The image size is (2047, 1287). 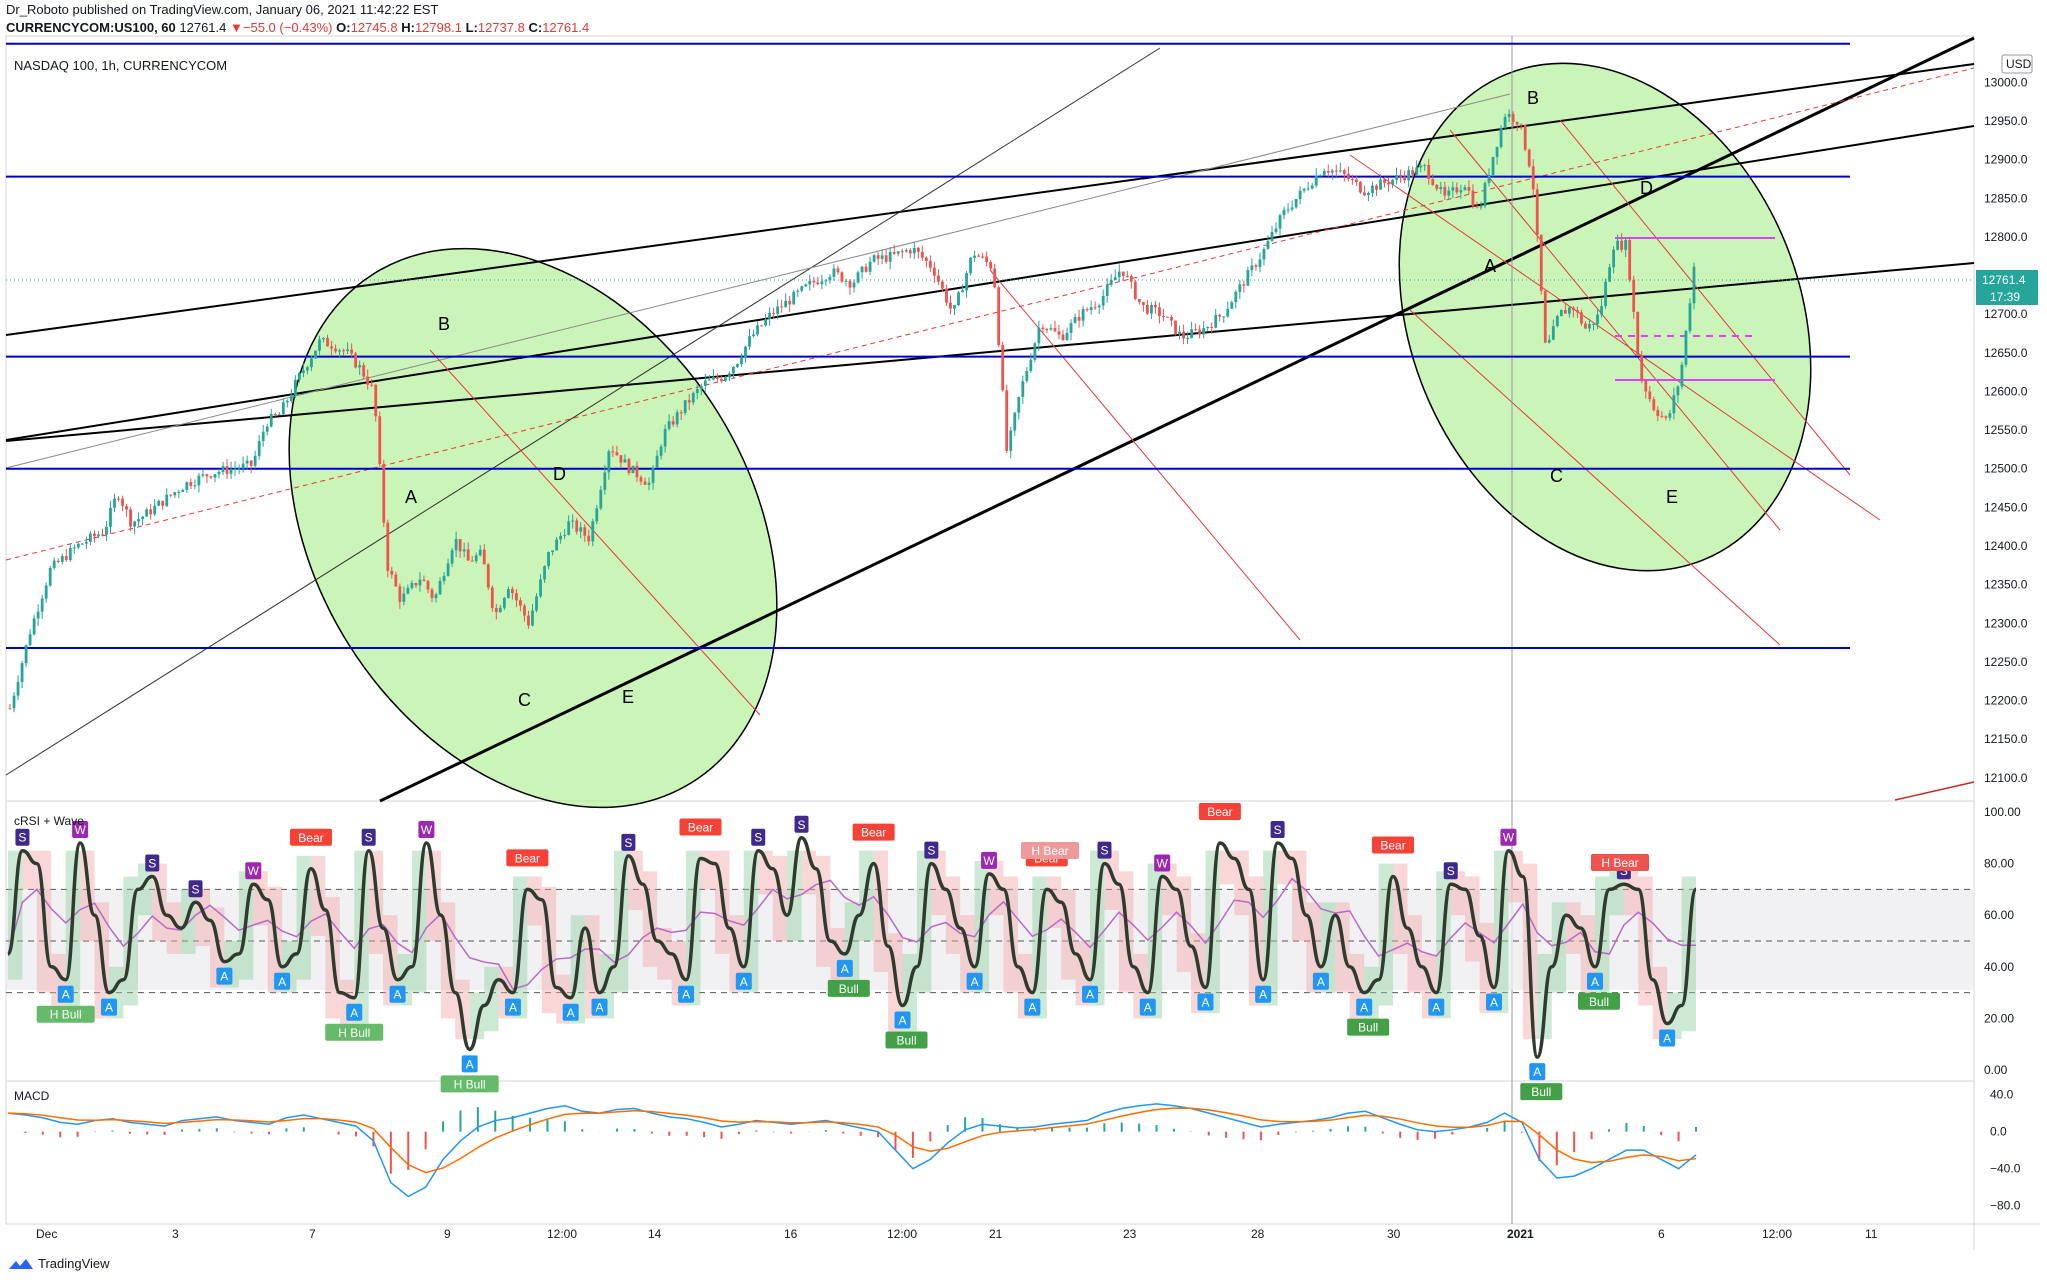 What do you see at coordinates (2006, 739) in the screenshot?
I see `price-tick-label: 12150.0` at bounding box center [2006, 739].